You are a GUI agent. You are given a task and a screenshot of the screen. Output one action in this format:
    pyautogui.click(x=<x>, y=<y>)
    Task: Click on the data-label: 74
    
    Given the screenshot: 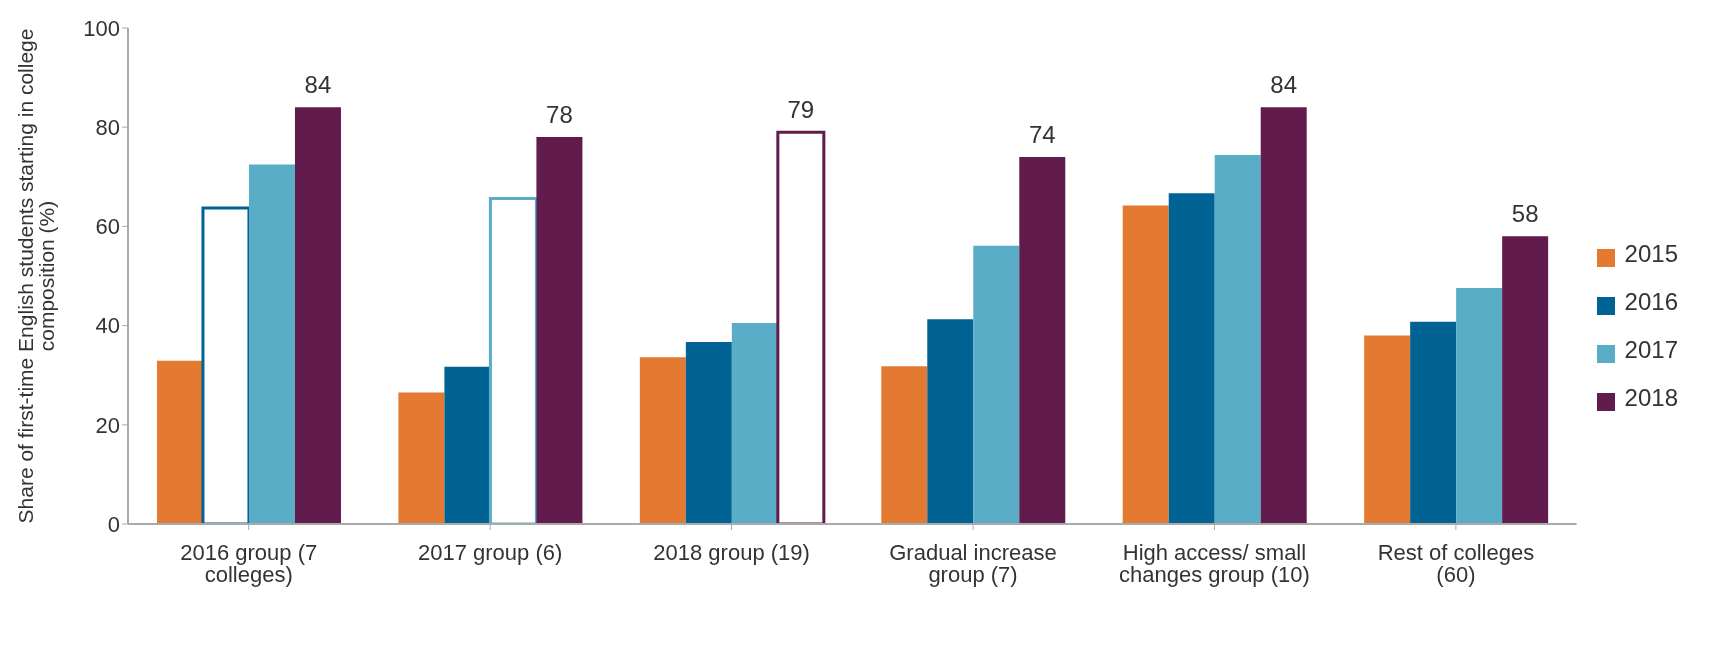 What is the action you would take?
    pyautogui.click(x=1042, y=134)
    